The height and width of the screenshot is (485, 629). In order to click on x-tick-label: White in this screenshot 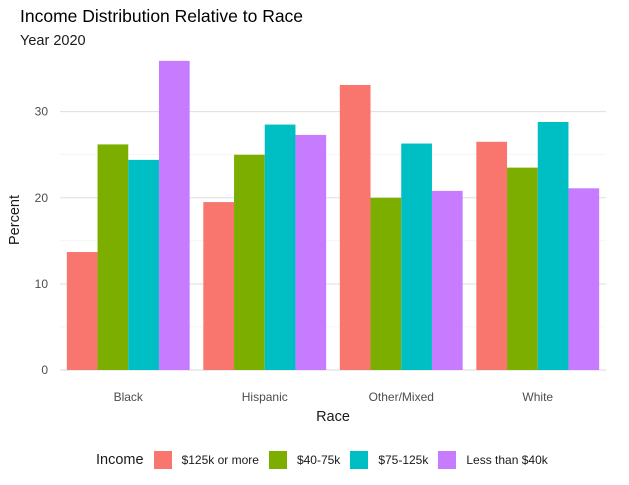, I will do `click(537, 397)`.